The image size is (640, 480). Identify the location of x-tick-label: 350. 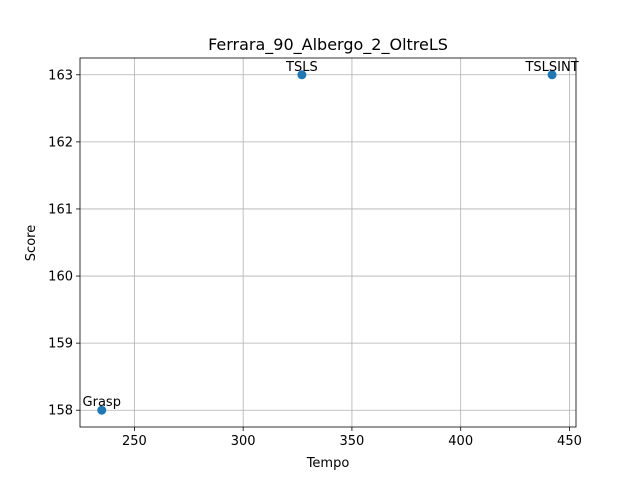
(352, 441).